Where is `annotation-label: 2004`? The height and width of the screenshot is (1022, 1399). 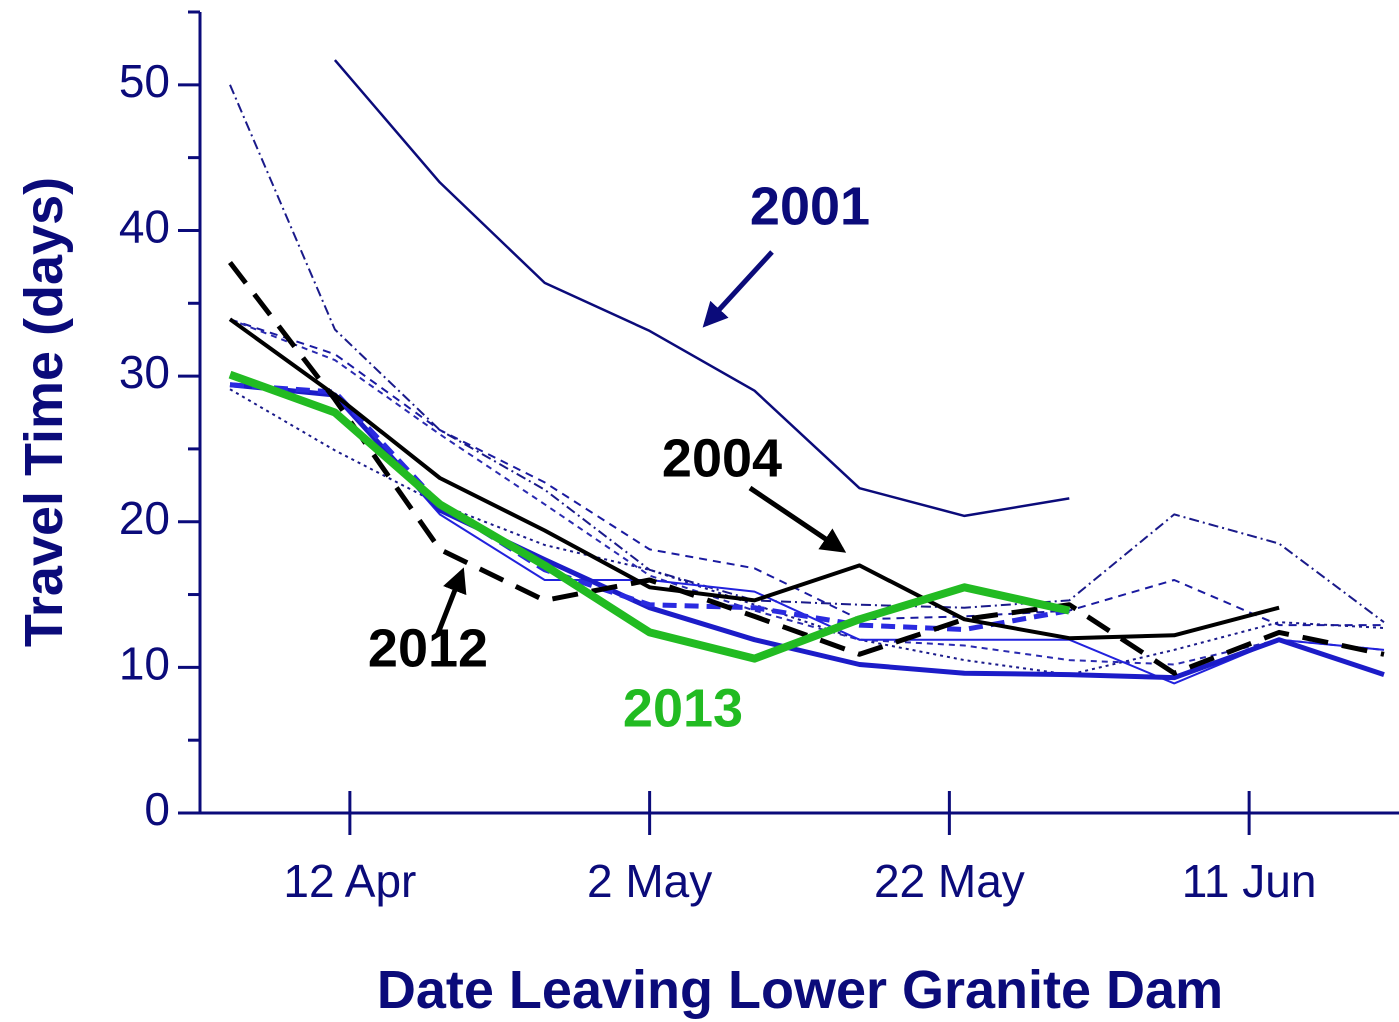
annotation-label: 2004 is located at coordinates (722, 458).